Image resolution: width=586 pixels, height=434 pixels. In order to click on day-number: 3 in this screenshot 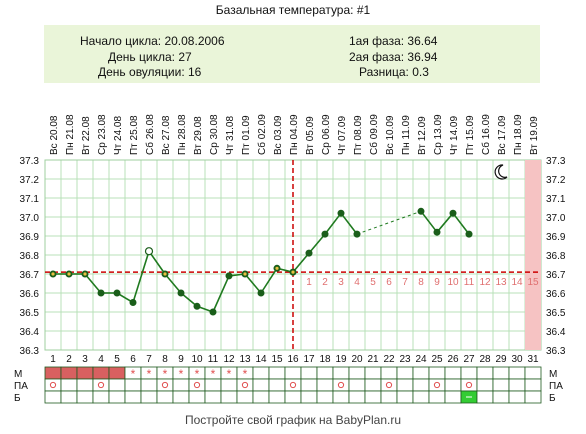, I will do `click(85, 359)`.